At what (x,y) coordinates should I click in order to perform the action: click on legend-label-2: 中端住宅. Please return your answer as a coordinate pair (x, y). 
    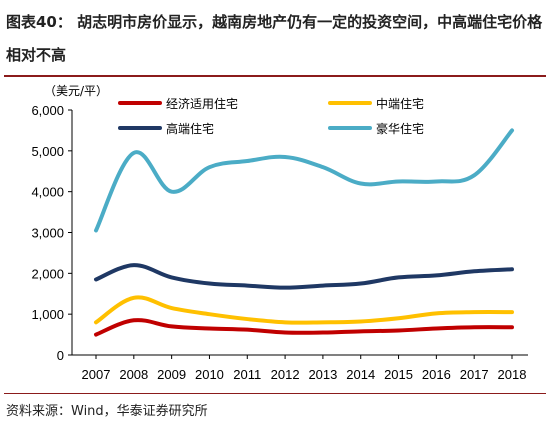
    Looking at the image, I should click on (400, 103).